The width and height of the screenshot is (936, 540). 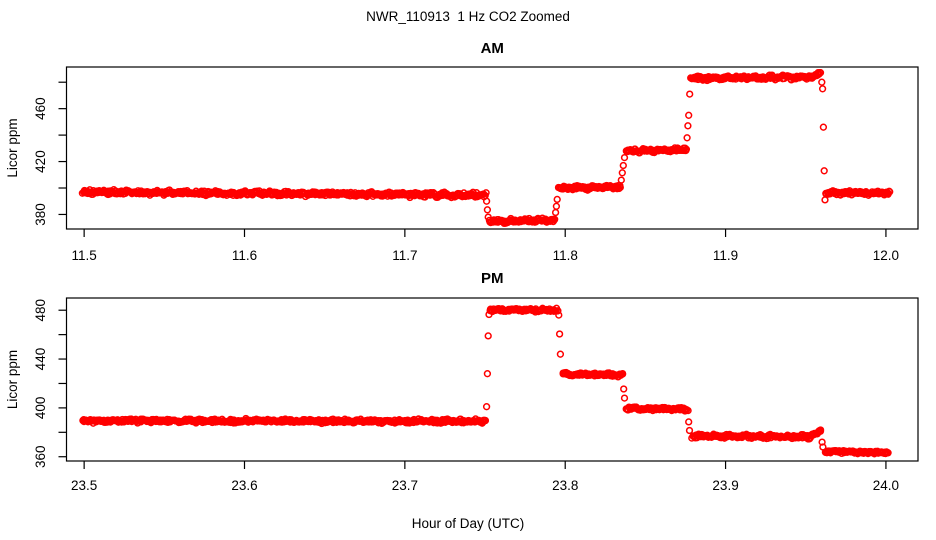 What do you see at coordinates (40, 310) in the screenshot?
I see `y-tick-label: 480` at bounding box center [40, 310].